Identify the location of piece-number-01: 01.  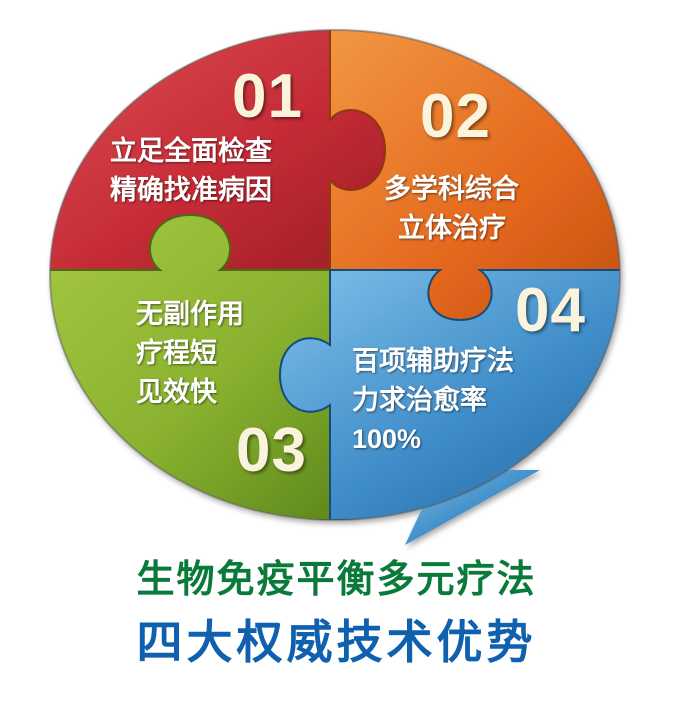
(267, 96).